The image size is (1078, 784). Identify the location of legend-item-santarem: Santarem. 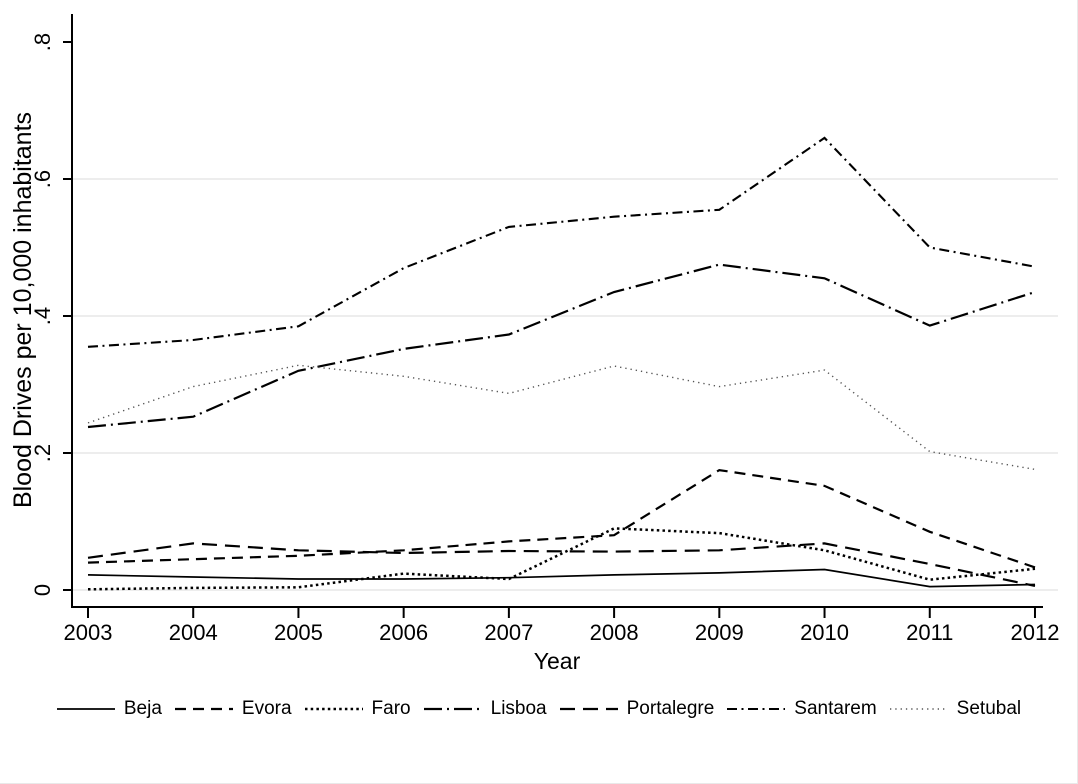
(802, 709).